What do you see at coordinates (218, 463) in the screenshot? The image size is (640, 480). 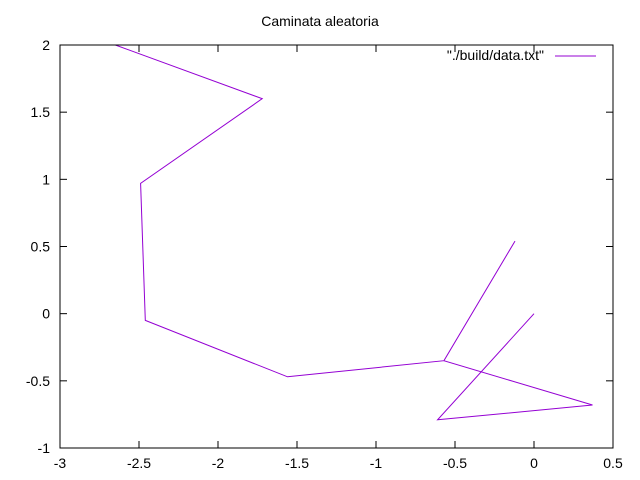 I see `x-tick-label: -2` at bounding box center [218, 463].